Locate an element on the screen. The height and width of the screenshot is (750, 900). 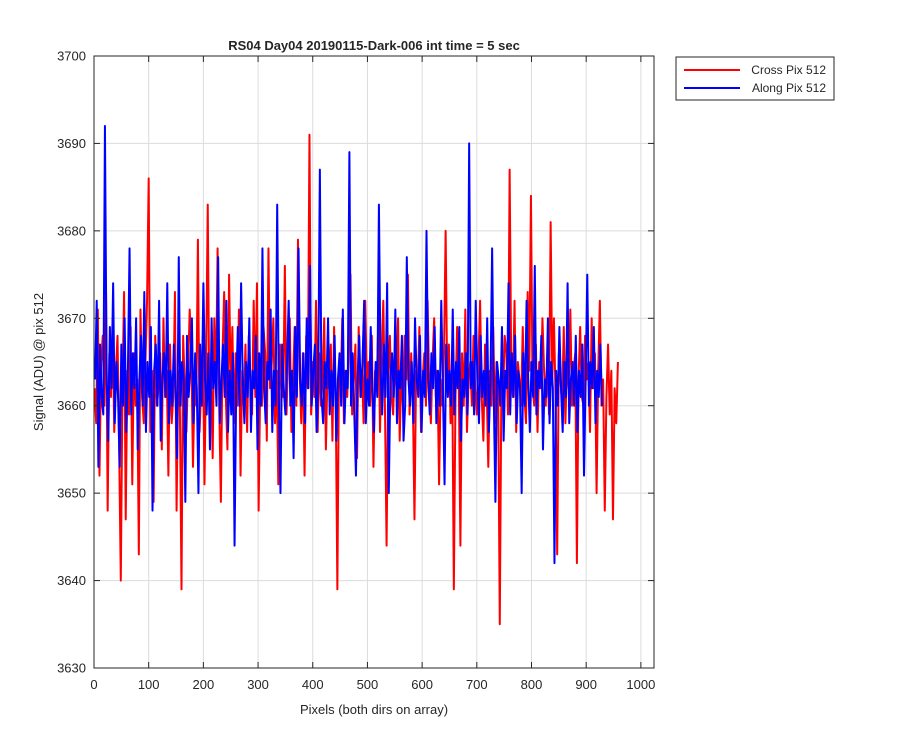
x-tick-label: 0 is located at coordinates (93, 684).